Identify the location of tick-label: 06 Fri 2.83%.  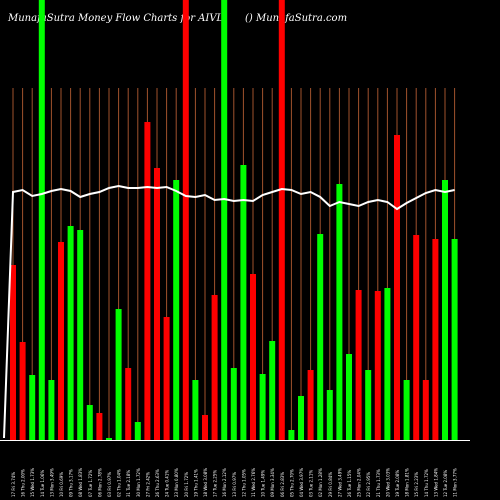
(282, 484).